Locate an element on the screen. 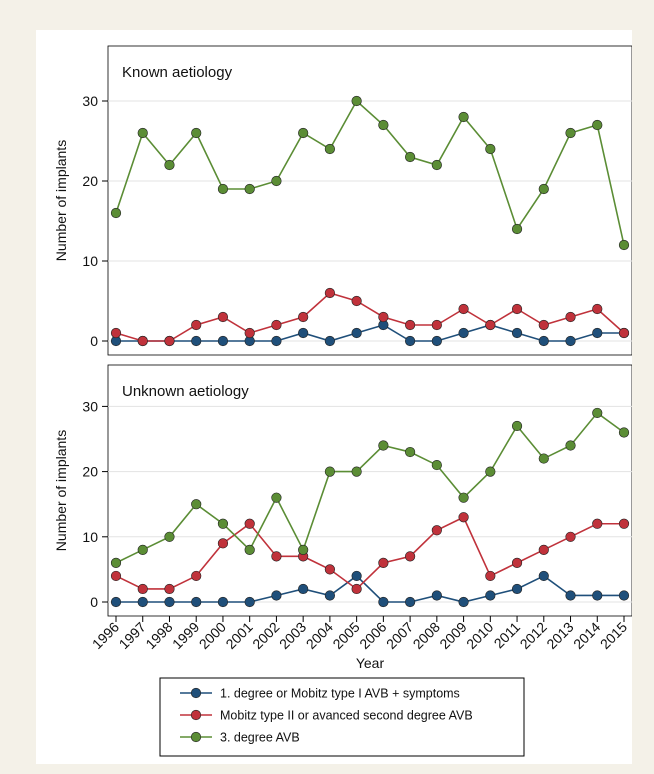  y-tick-label: 30 is located at coordinates (90, 101).